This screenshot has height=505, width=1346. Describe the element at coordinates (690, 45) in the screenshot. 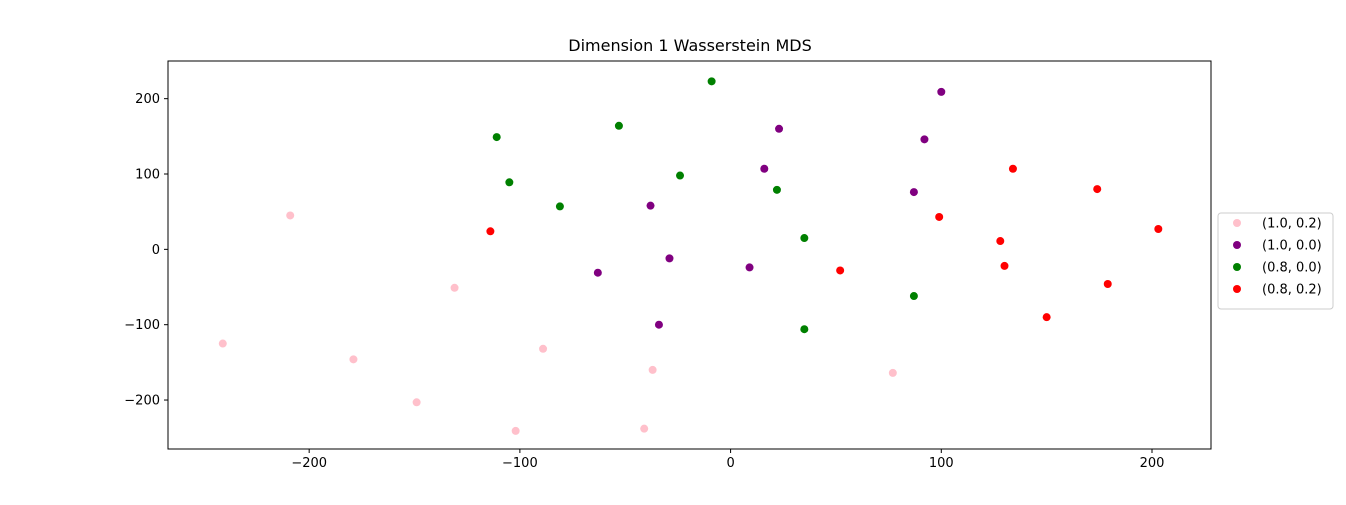

I see `chart-title: Dimension 1 Wasserstein MDS` at that location.